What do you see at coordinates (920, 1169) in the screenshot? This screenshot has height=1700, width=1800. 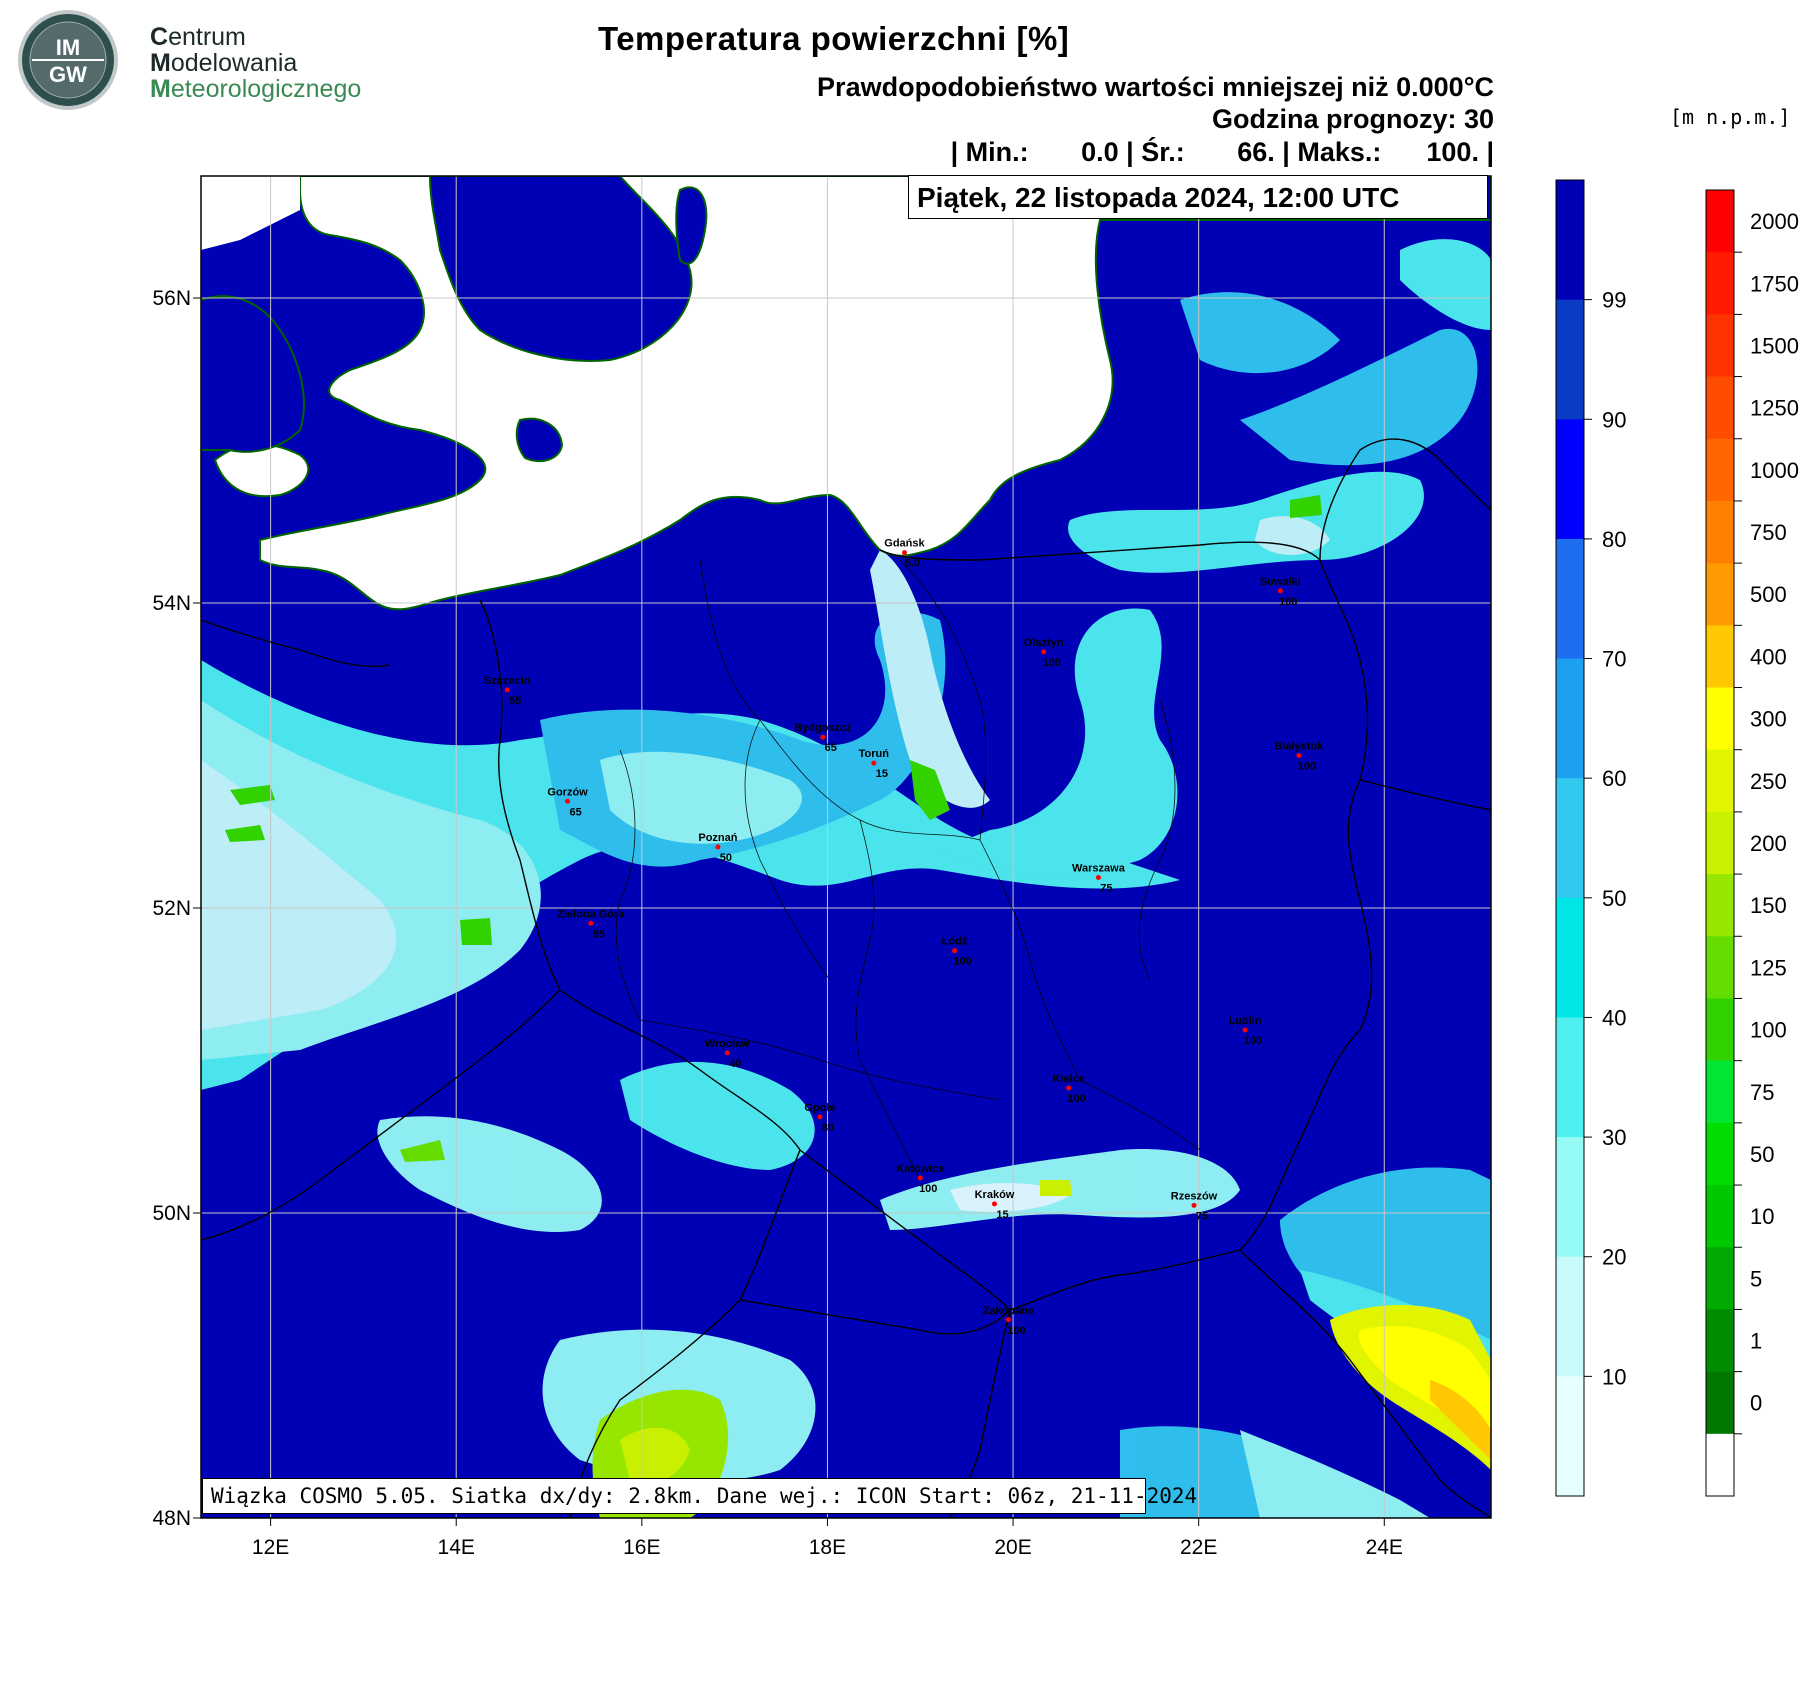 I see `city-name: Katowice` at bounding box center [920, 1169].